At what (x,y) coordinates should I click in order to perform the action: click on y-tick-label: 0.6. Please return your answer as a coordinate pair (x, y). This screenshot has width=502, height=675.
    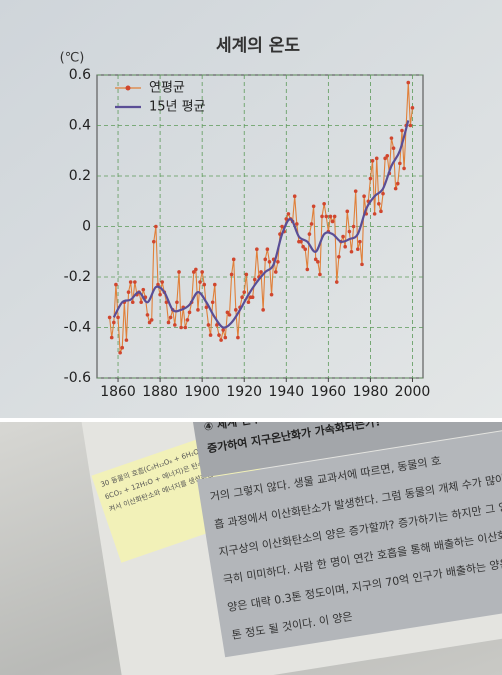
    Looking at the image, I should click on (80, 75).